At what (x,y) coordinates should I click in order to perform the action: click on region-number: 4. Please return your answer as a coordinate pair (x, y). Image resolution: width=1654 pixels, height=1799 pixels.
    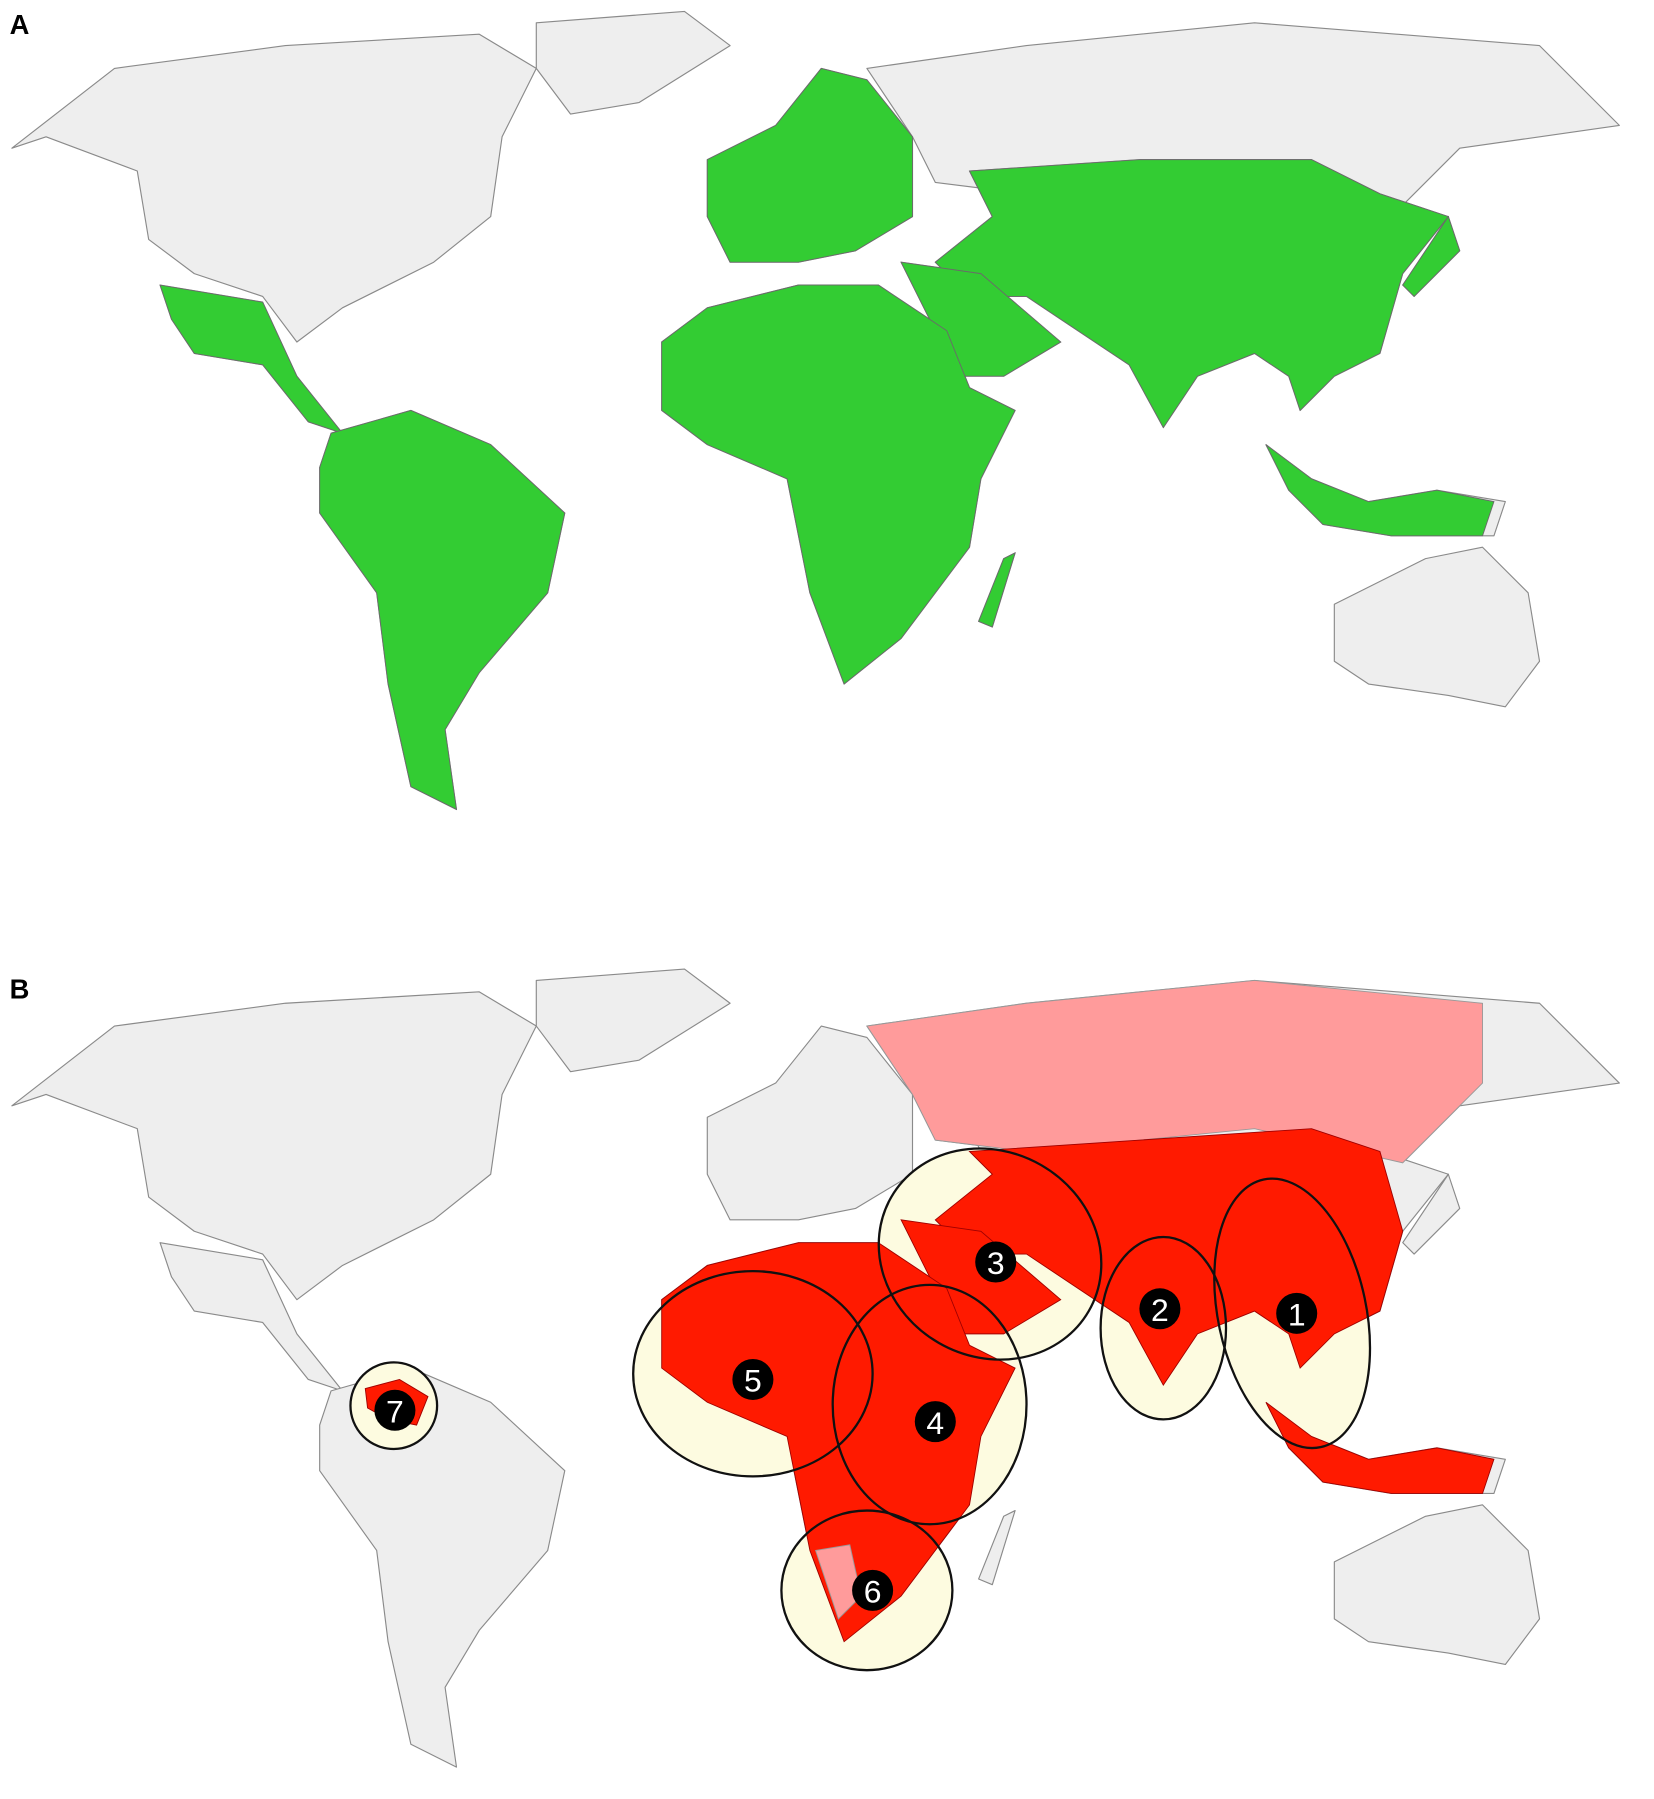
    Looking at the image, I should click on (935, 1423).